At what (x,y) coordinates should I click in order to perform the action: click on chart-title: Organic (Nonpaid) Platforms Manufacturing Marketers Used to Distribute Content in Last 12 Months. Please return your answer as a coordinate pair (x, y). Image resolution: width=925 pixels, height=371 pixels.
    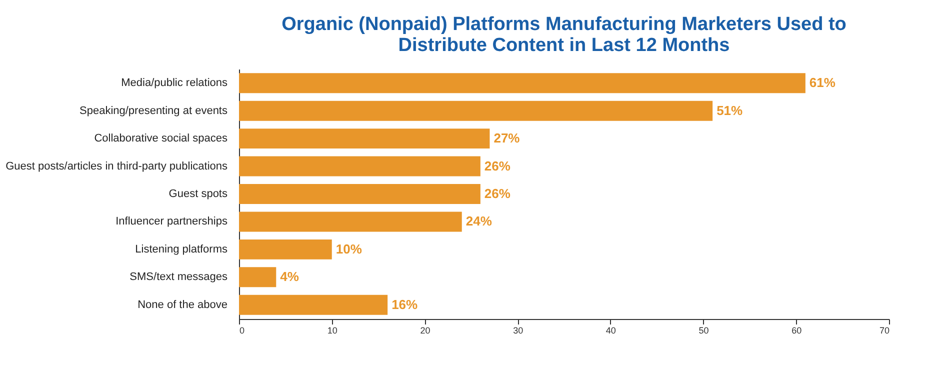
    Looking at the image, I should click on (564, 35).